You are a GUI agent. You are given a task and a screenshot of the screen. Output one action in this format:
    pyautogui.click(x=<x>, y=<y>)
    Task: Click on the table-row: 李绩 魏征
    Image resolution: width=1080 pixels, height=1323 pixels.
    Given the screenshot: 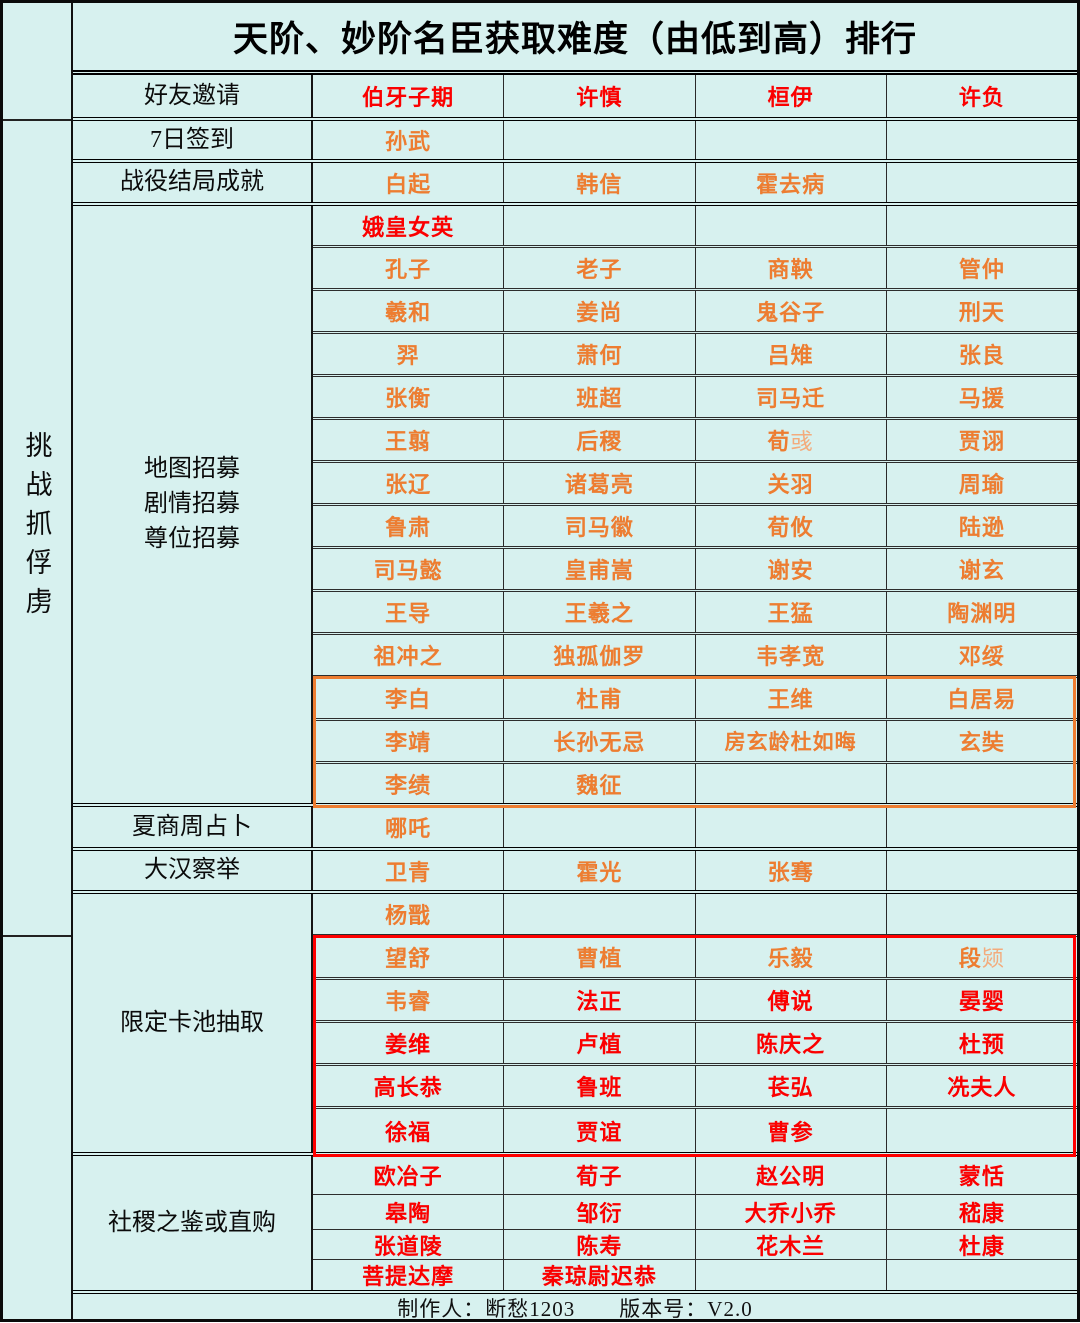 What is the action you would take?
    pyautogui.click(x=695, y=783)
    